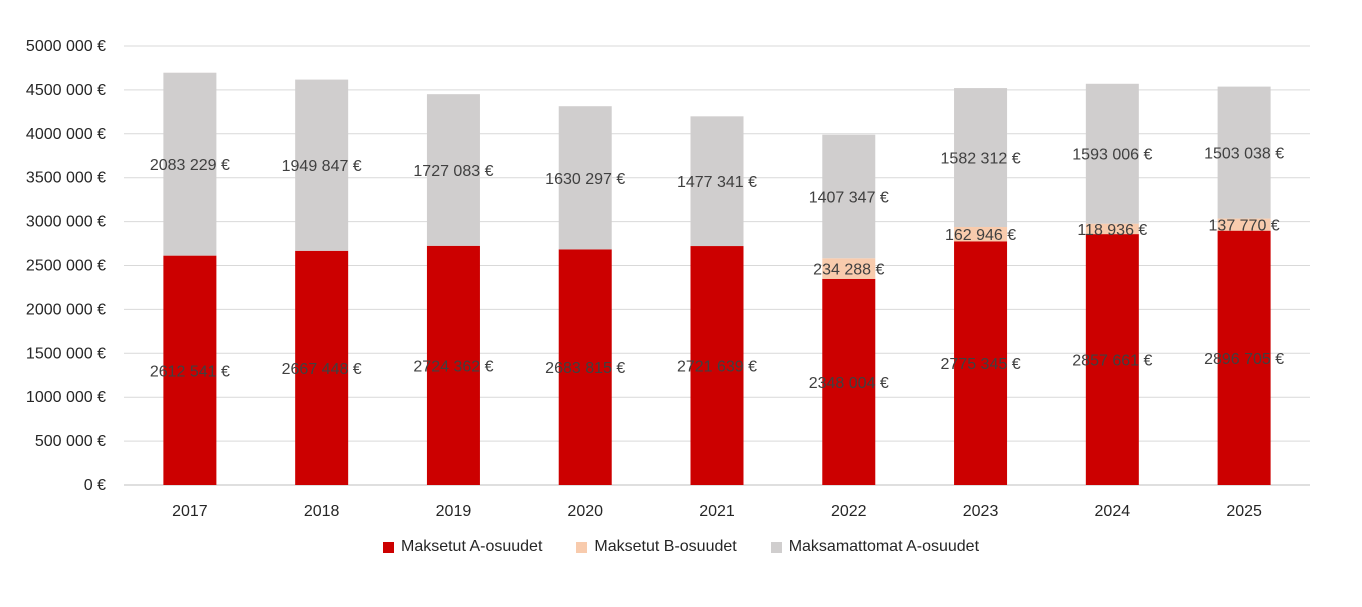 Image resolution: width=1362 pixels, height=607 pixels. What do you see at coordinates (70, 441) in the screenshot?
I see `y-tick-label: 500 000 €` at bounding box center [70, 441].